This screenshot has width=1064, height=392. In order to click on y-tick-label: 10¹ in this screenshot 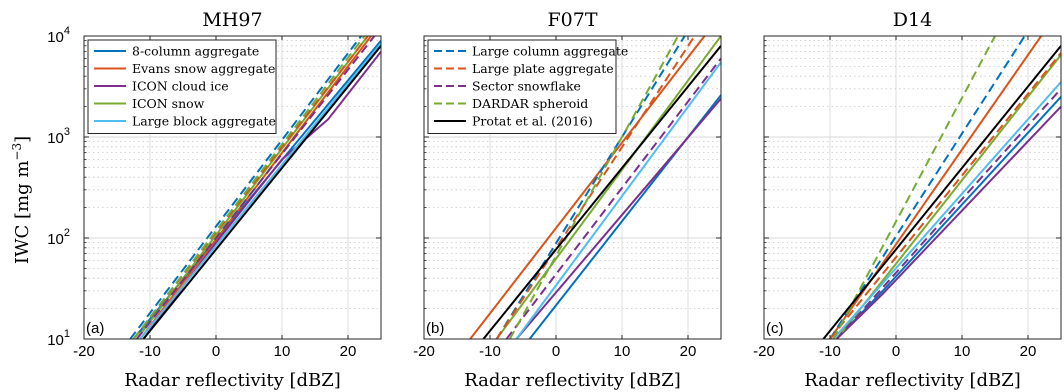, I will do `click(58, 338)`.